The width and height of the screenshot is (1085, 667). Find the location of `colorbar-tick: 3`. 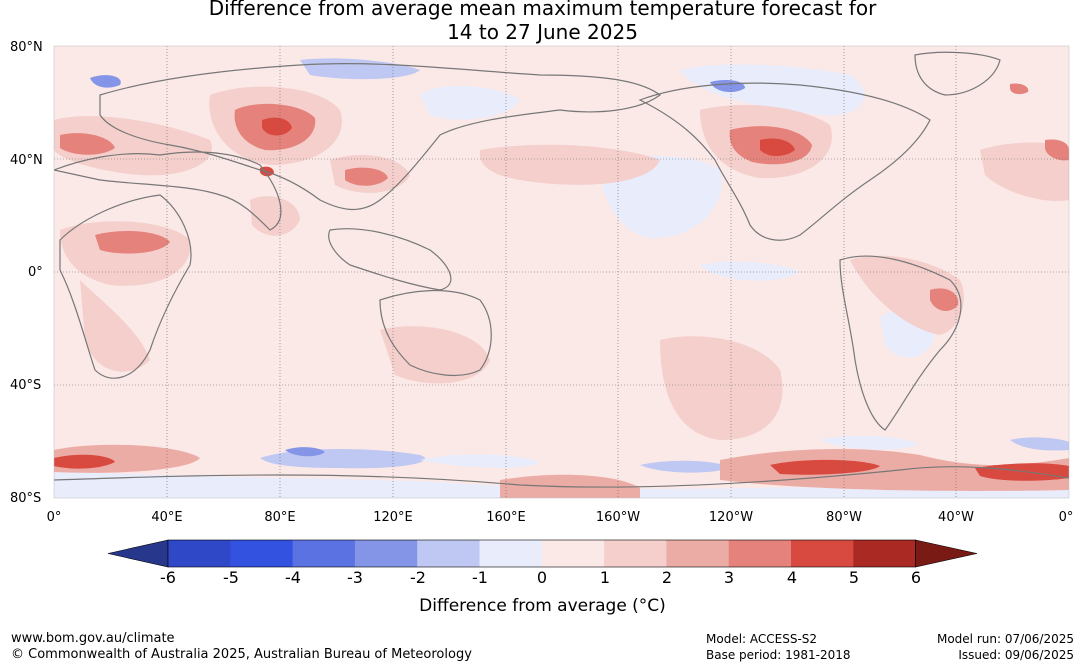

colorbar-tick: 3 is located at coordinates (729, 577).